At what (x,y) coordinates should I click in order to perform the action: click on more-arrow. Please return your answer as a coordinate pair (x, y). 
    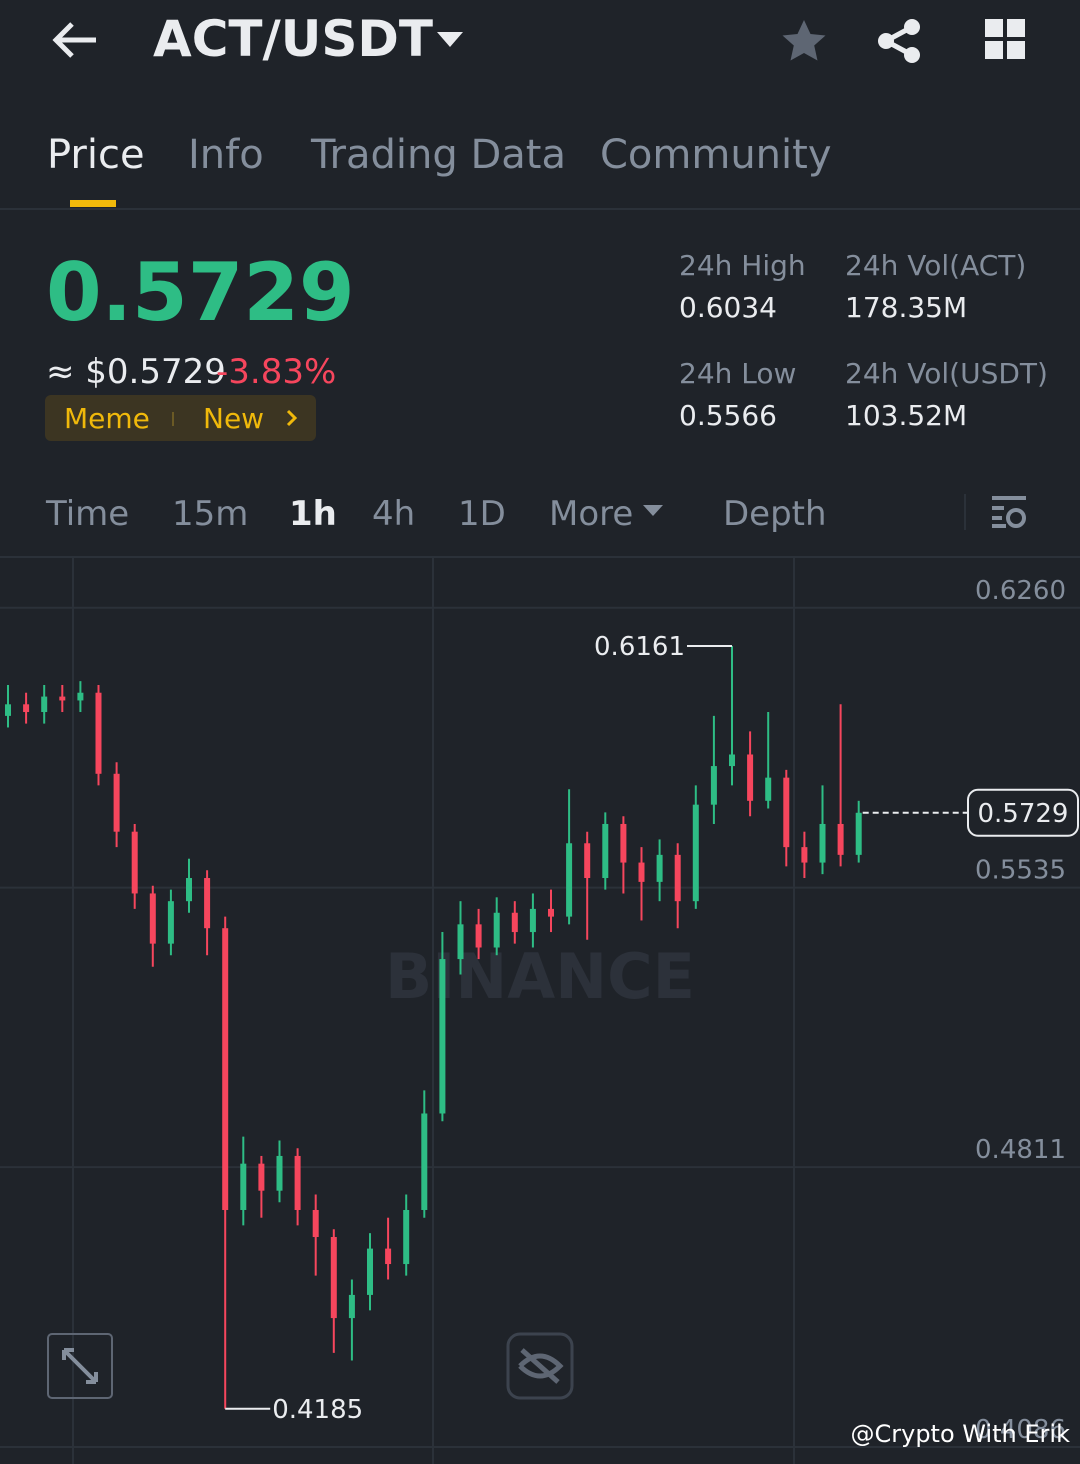
    Looking at the image, I should click on (653, 510).